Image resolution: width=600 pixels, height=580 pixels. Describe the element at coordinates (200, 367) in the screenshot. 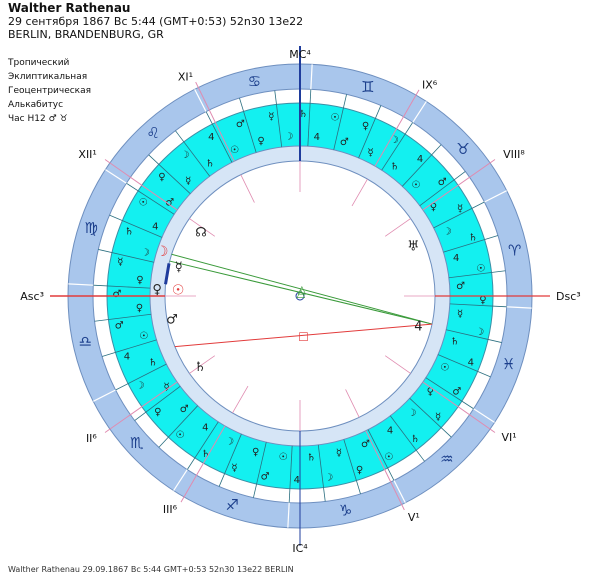

I see `saturn-planet-icon: ♄` at that location.